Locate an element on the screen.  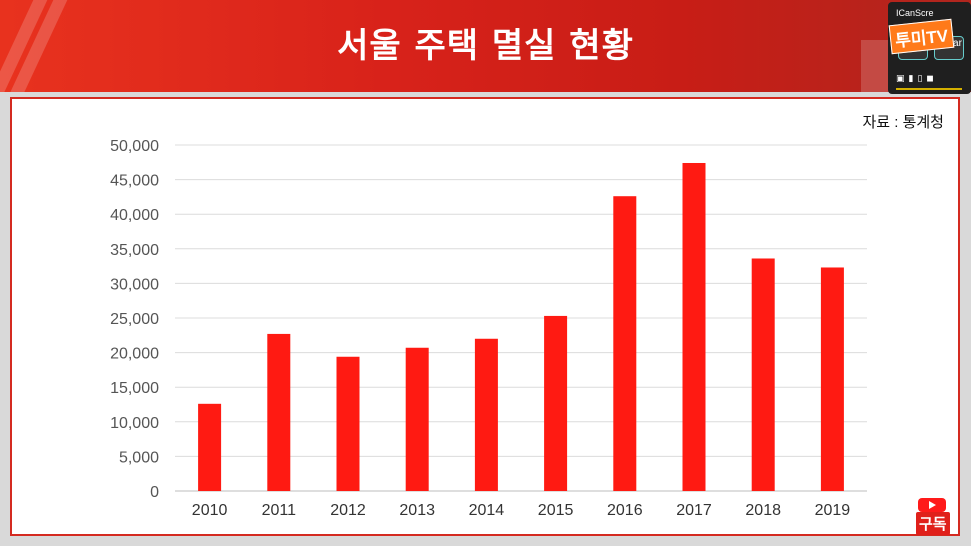
bar-2017 is located at coordinates (694, 326).